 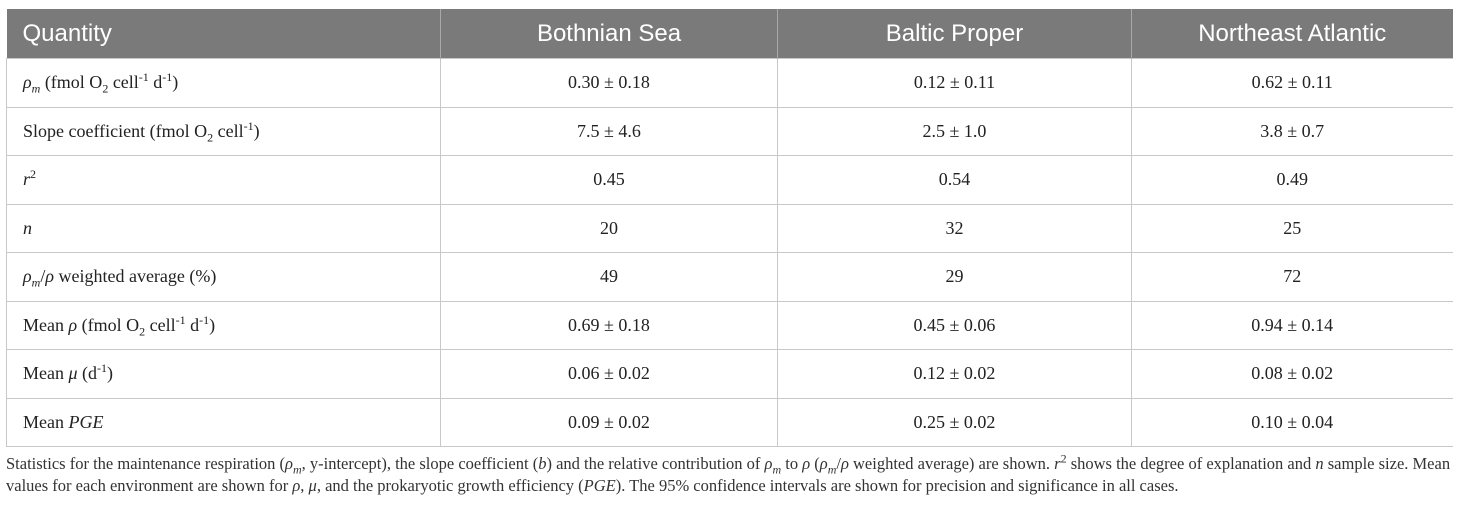 What do you see at coordinates (223, 82) in the screenshot?
I see `row-label: ρm (fmol O2 cell-1 d-1)` at bounding box center [223, 82].